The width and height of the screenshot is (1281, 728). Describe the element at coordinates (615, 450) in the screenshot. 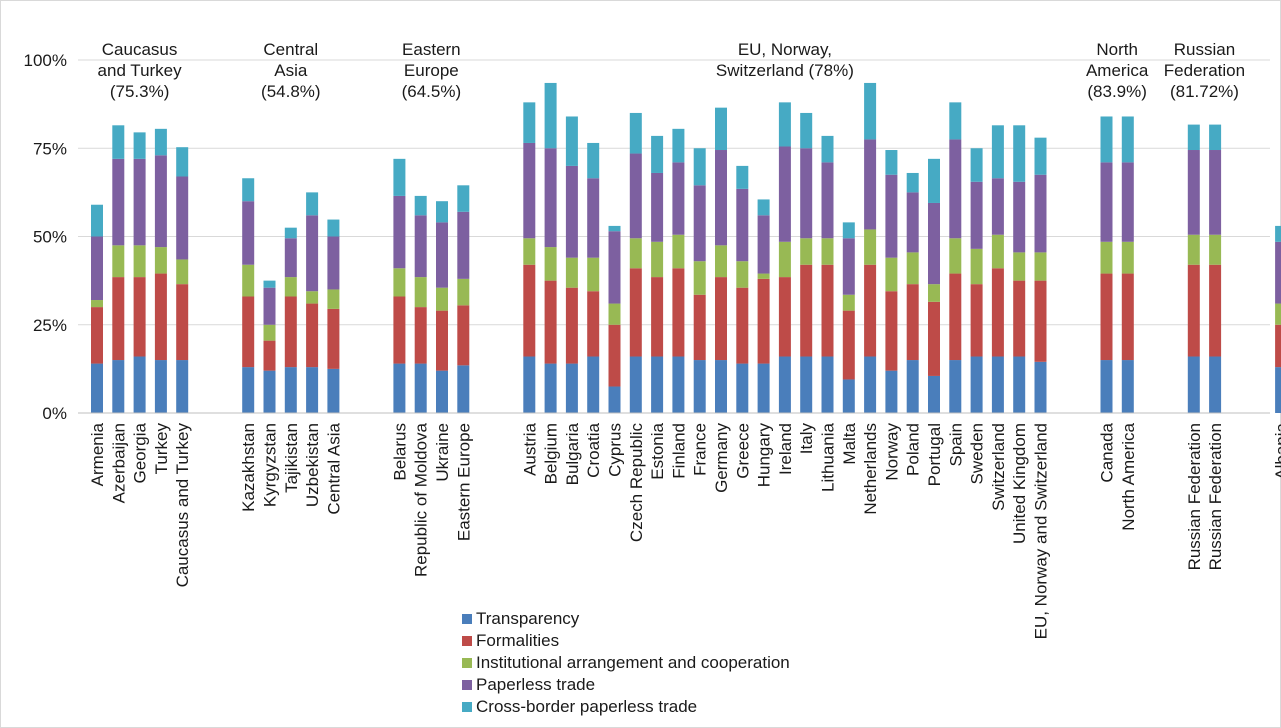

I see `x-tick-label: Cyprus` at that location.